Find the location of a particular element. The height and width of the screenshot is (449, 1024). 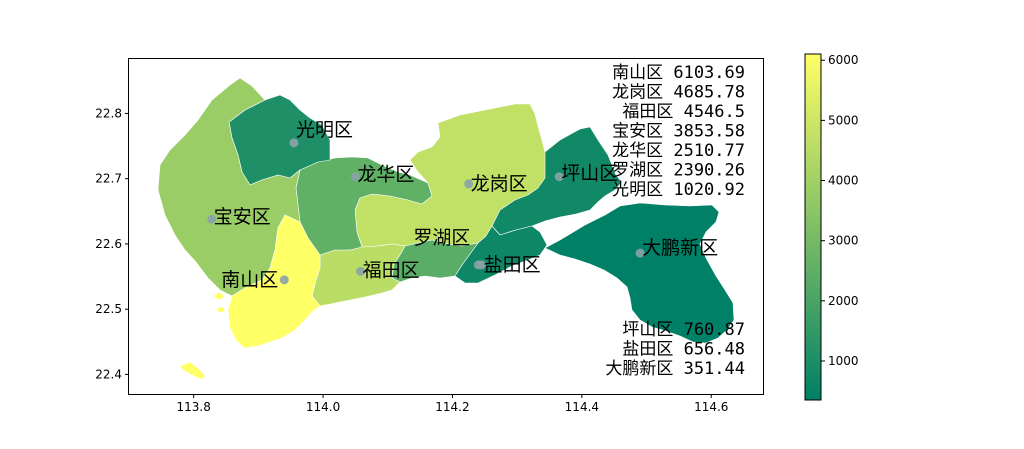

value-list-item: 宝安区 3853.58 is located at coordinates (678, 132).